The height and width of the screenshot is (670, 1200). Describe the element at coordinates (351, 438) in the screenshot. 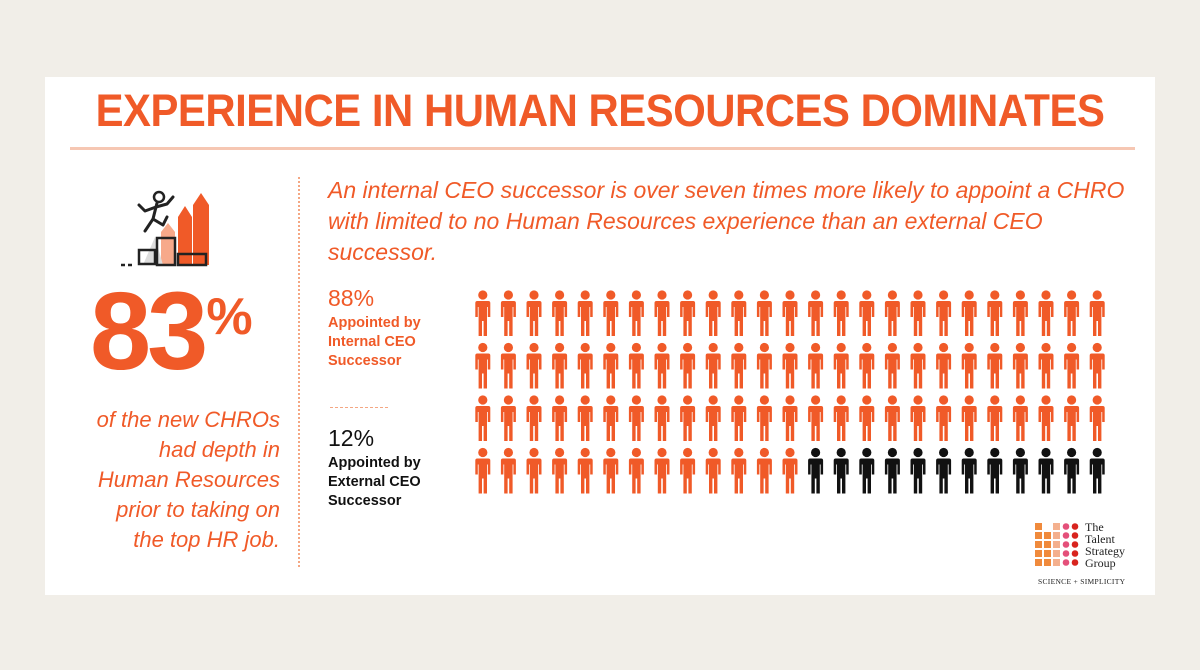

I see `external-percent: 12%` at that location.